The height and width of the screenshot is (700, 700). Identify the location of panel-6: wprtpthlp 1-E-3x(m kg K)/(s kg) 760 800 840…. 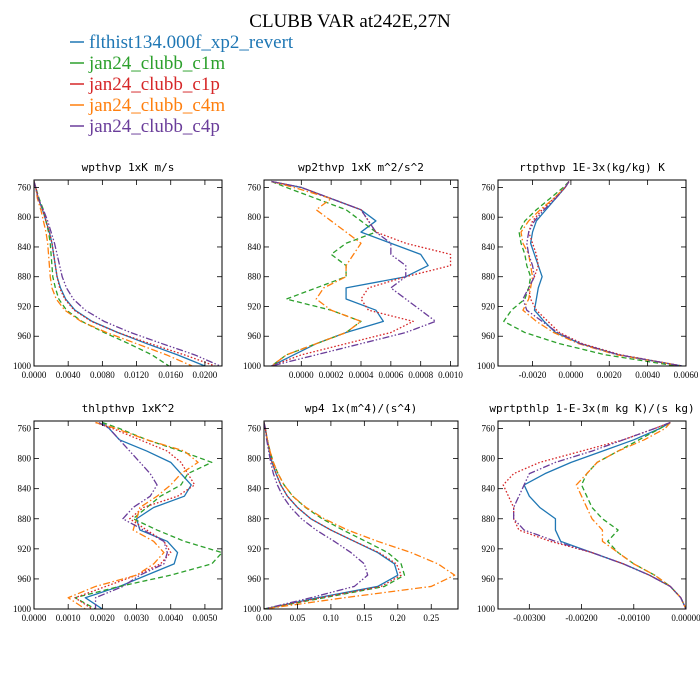
(588, 512).